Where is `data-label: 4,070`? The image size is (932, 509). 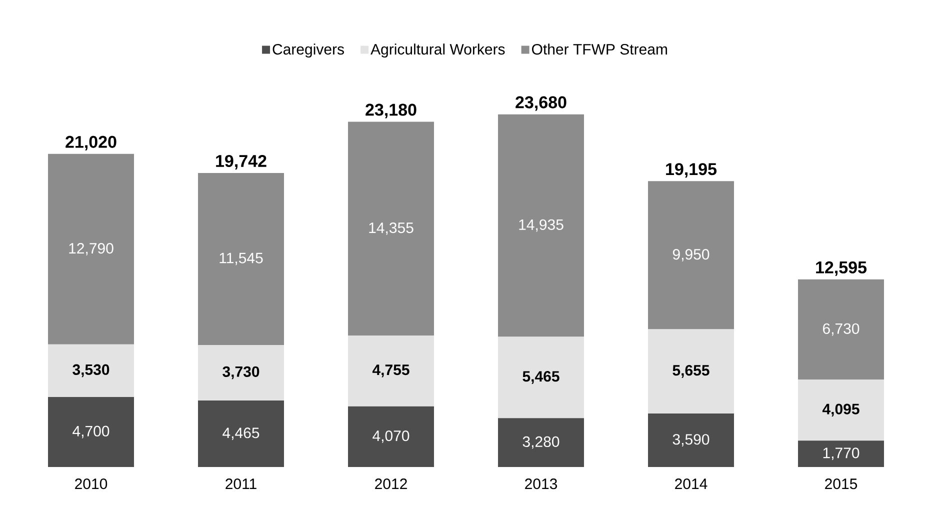
data-label: 4,070 is located at coordinates (391, 436).